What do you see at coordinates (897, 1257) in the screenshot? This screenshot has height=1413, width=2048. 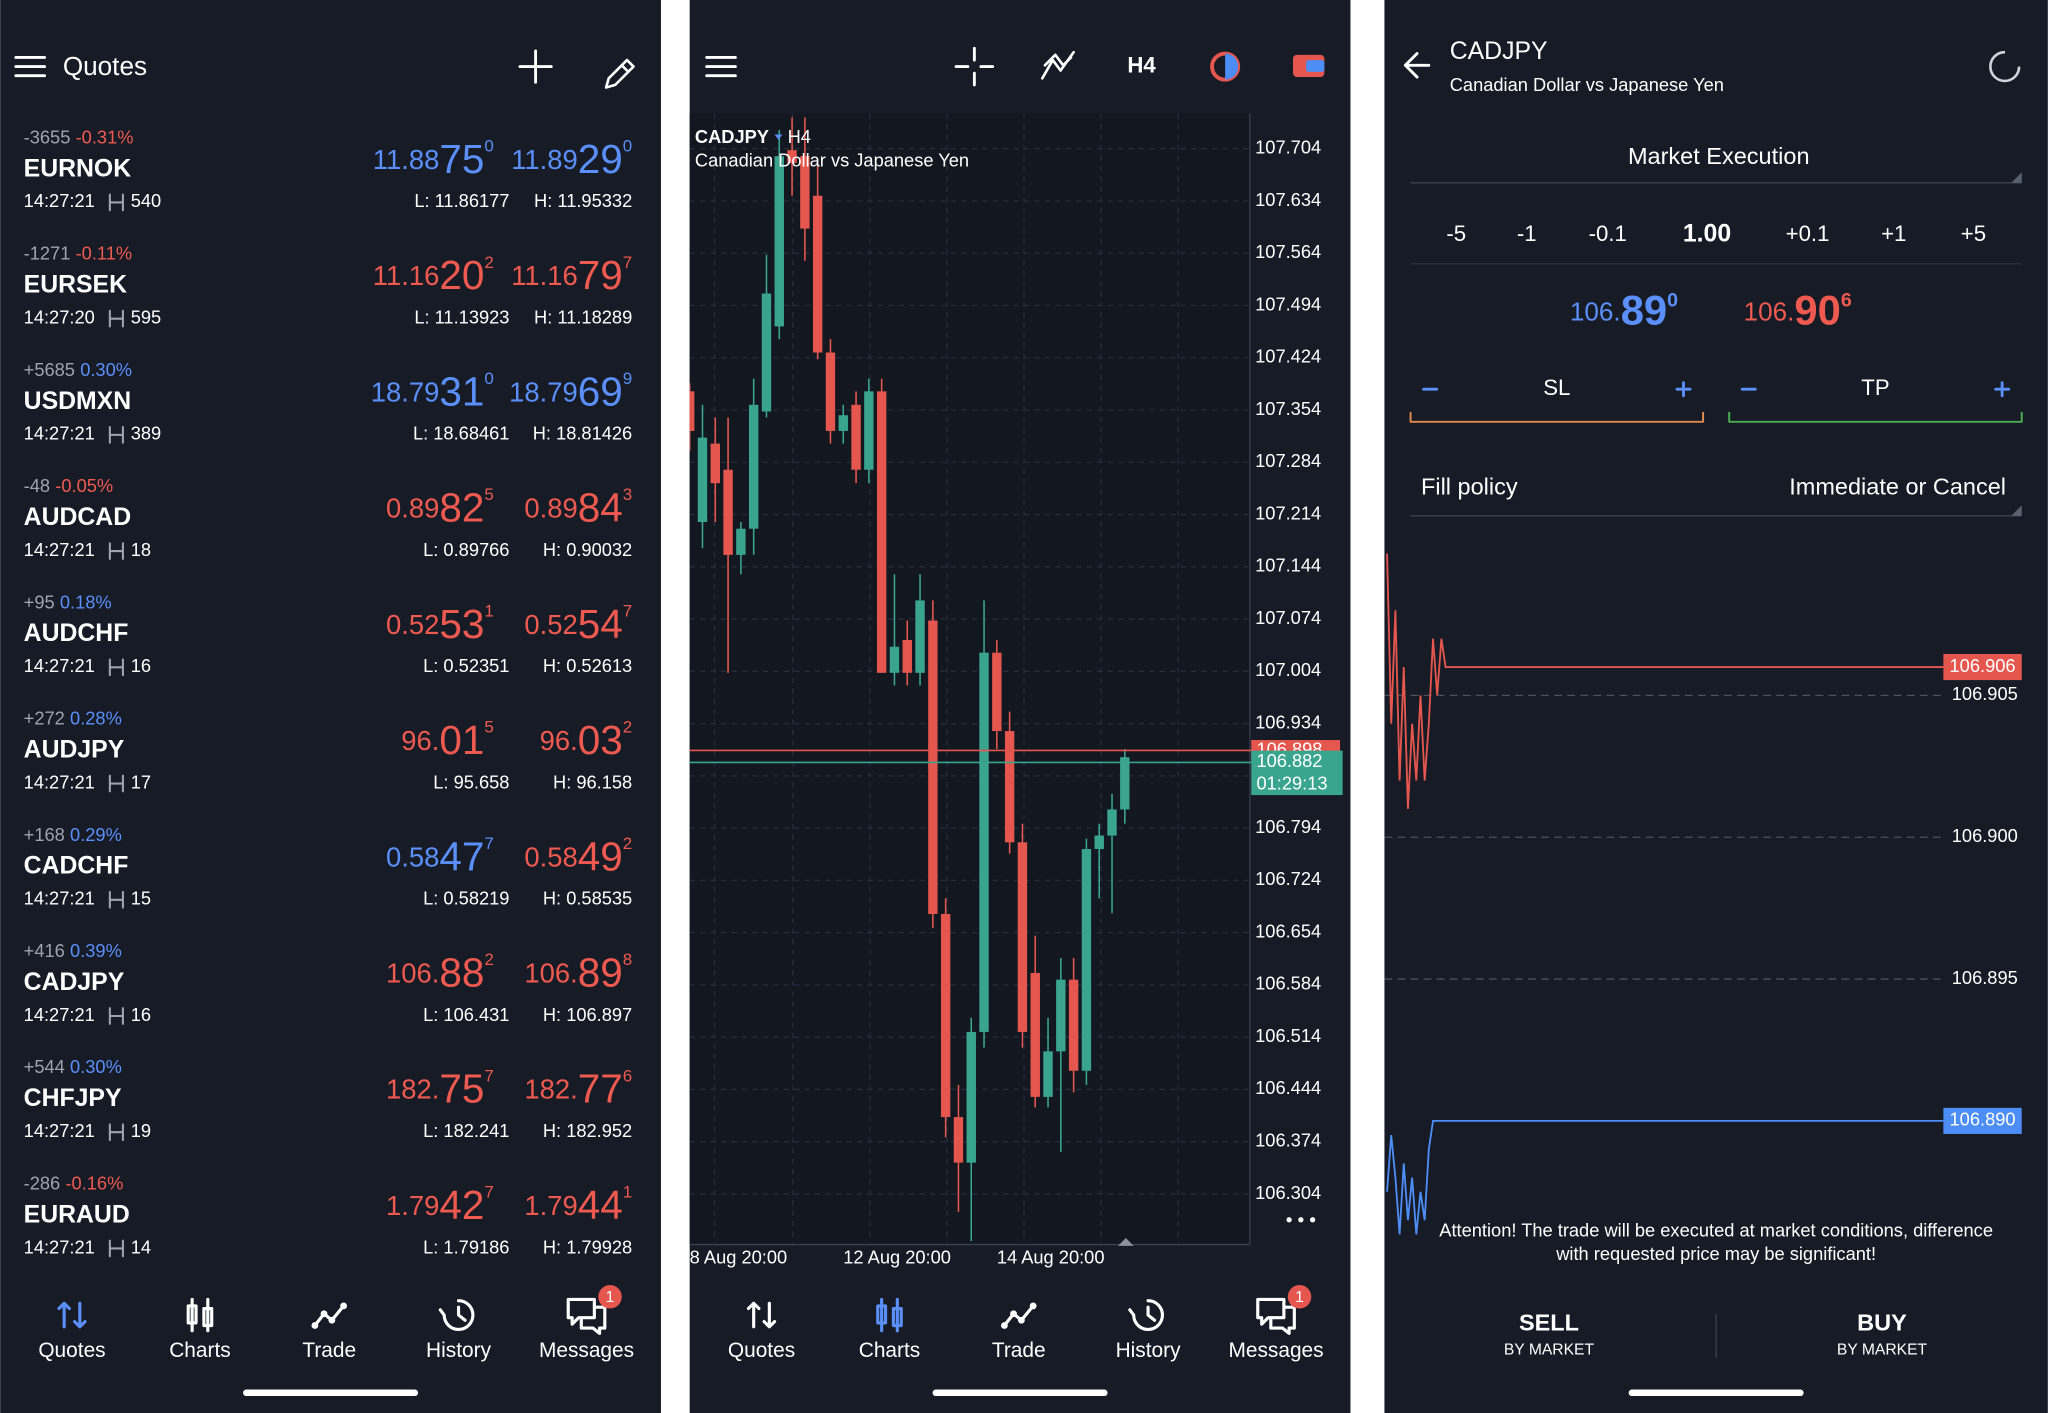 I see `x-tick-label: 12 Aug 20:00` at bounding box center [897, 1257].